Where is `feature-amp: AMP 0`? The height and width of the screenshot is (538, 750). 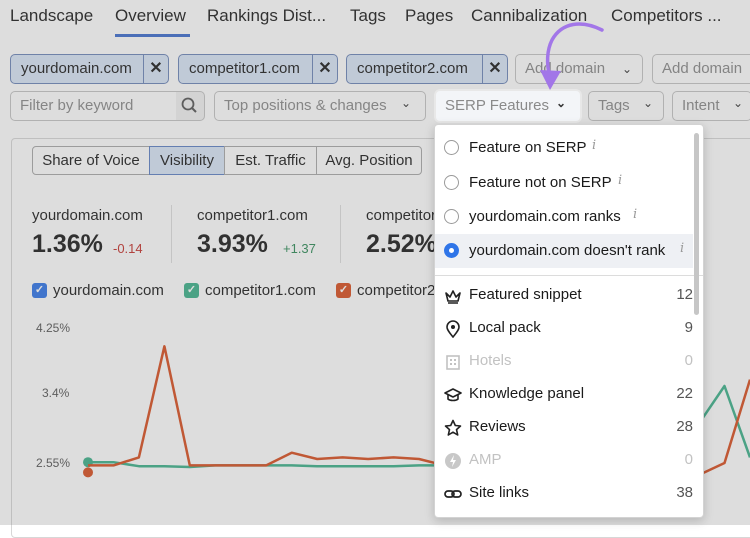
feature-amp: AMP 0 is located at coordinates (564, 460).